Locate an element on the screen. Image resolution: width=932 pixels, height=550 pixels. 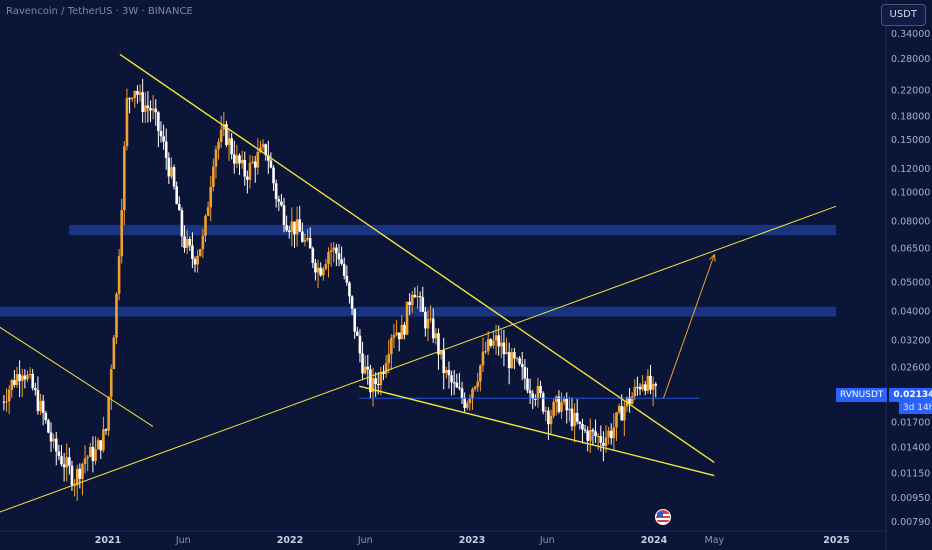
symbol-header: Ravencoin / TetherUS · 3W · BINANCE is located at coordinates (99, 11).